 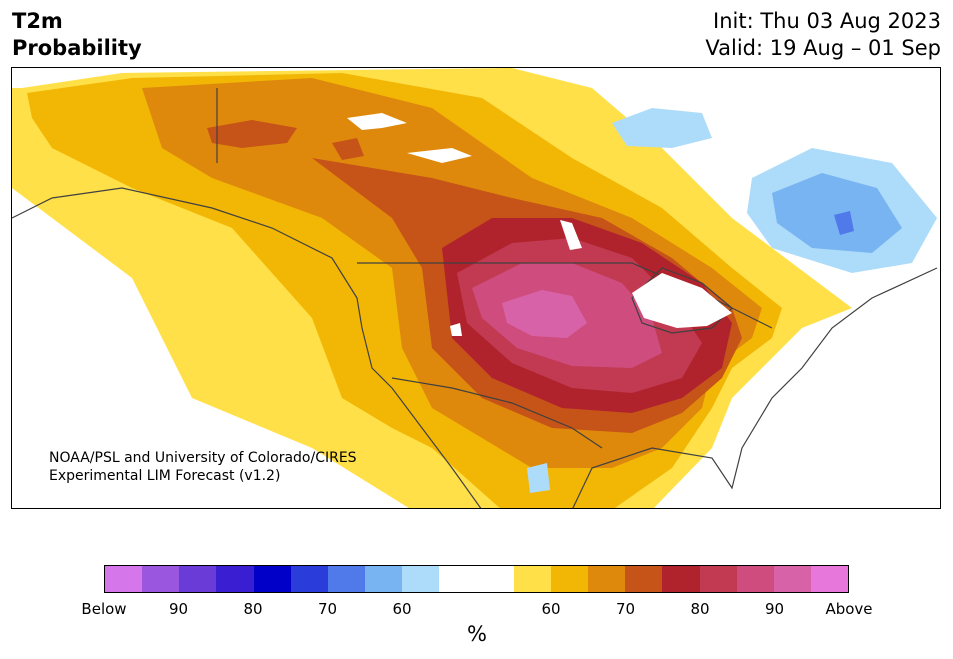 I want to click on lake-masks, so click(x=539, y=224).